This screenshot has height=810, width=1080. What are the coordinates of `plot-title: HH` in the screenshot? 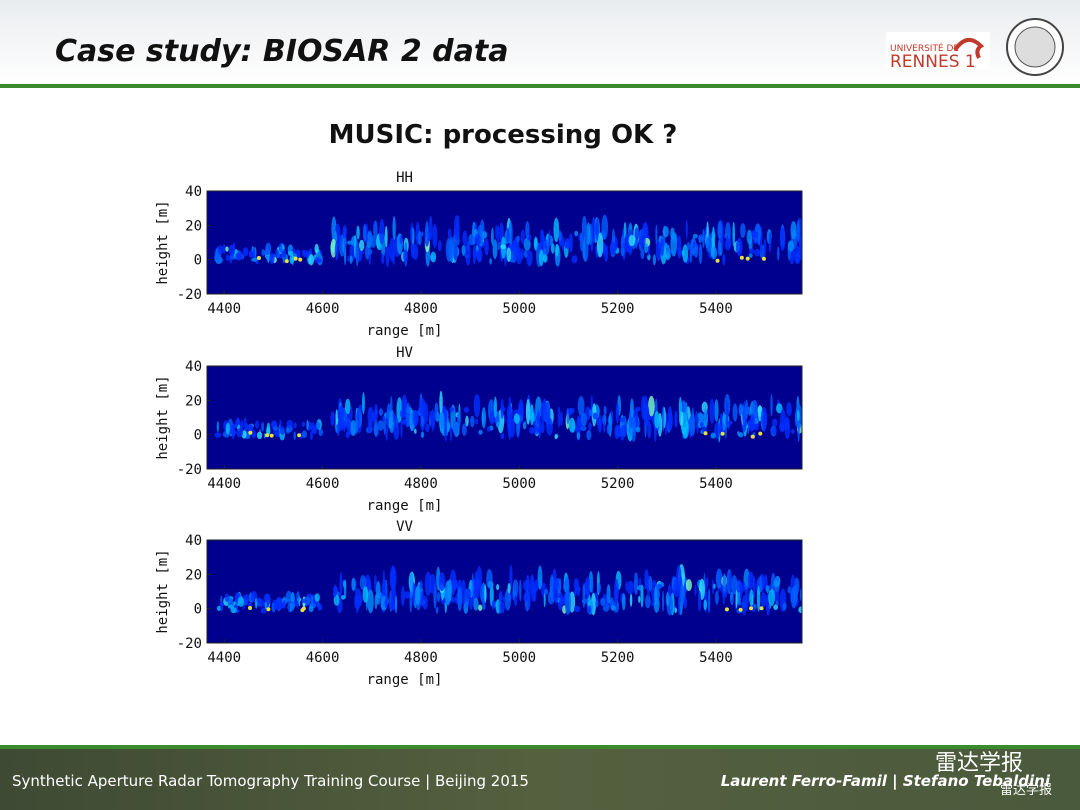 It's located at (404, 178).